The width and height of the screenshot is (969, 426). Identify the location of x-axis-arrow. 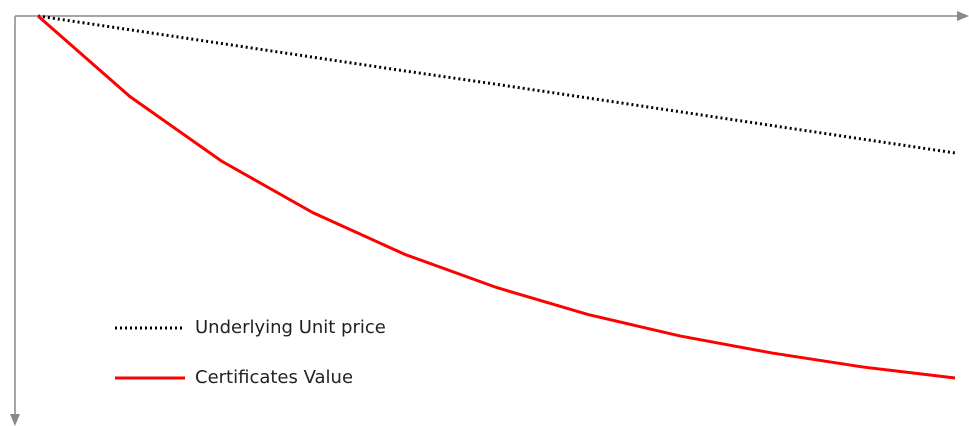
(963, 16).